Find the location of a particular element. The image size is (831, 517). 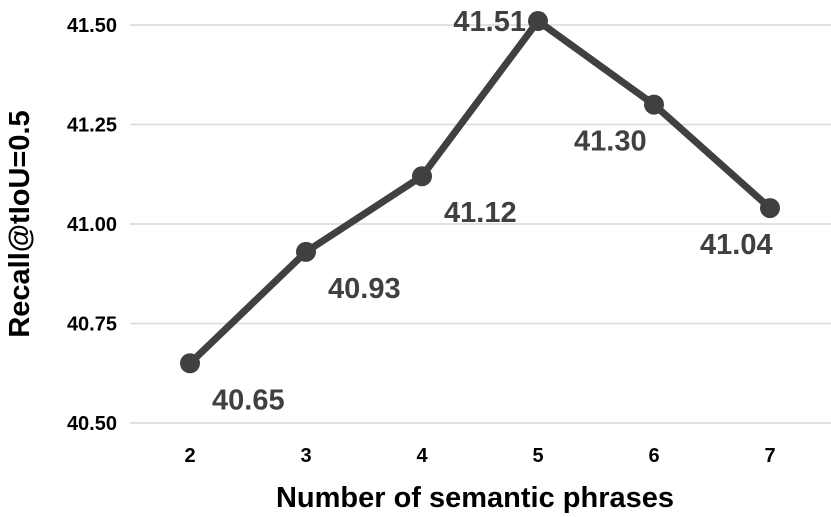

data-label: 40.65 is located at coordinates (248, 400).